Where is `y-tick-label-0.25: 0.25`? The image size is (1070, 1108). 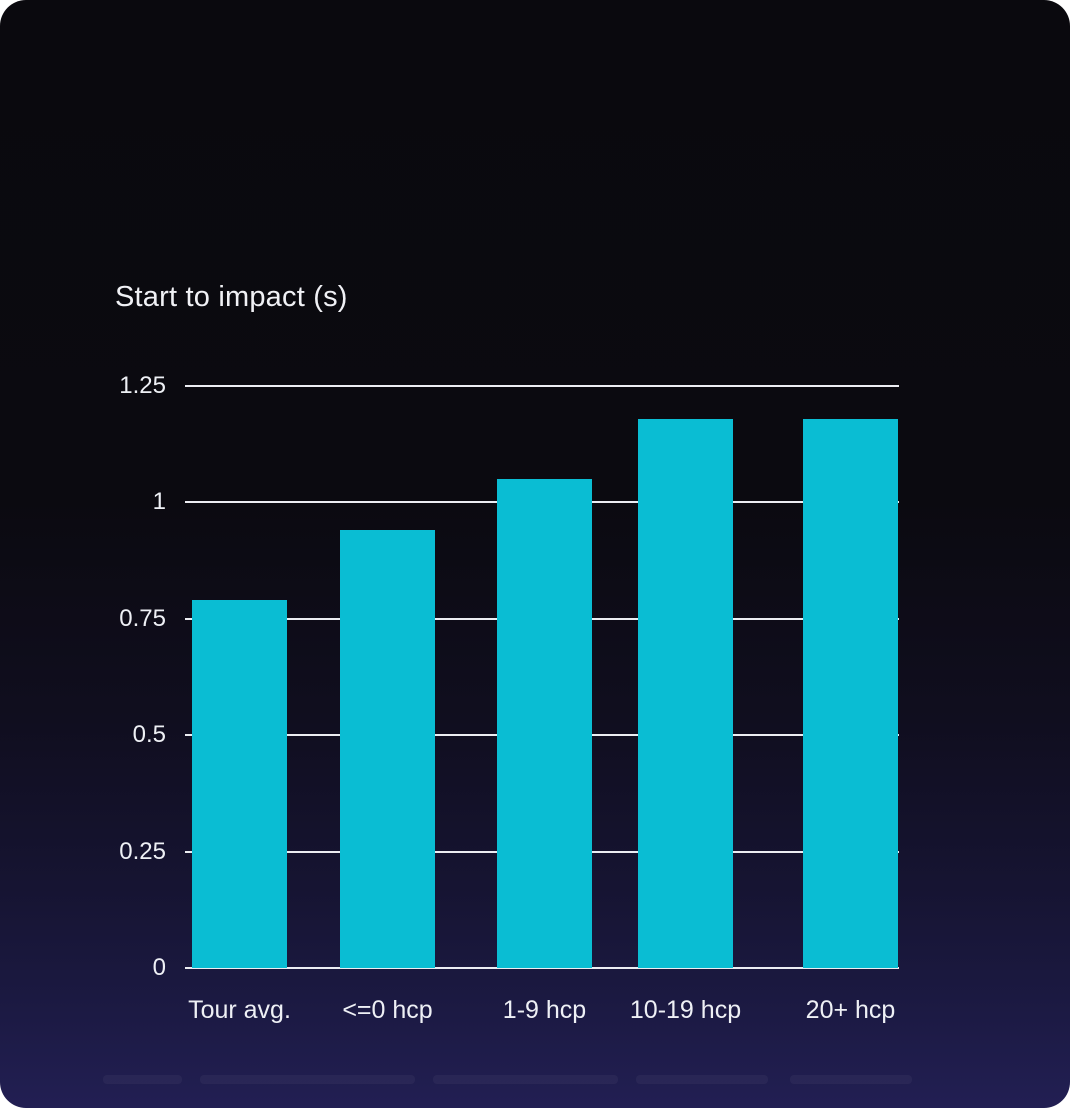
y-tick-label-0.25: 0.25 is located at coordinates (142, 851).